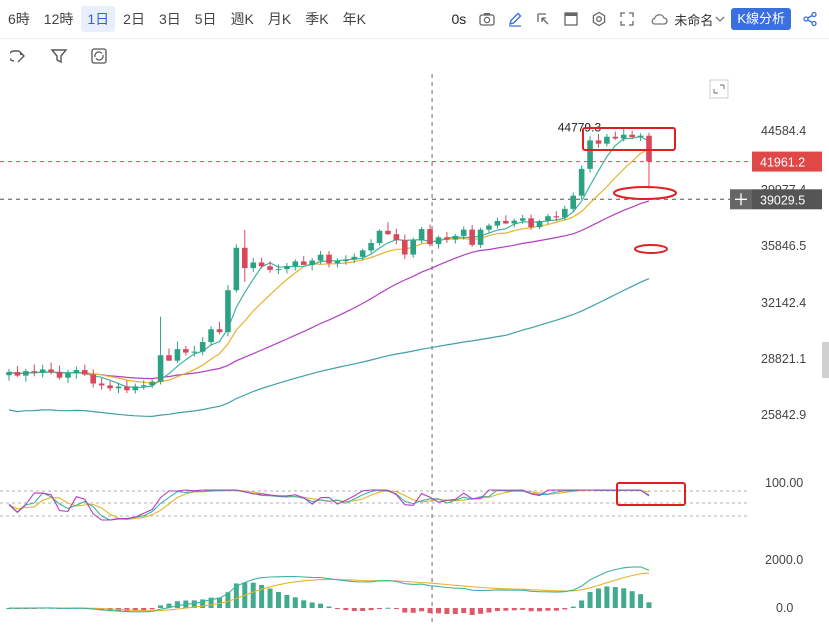 This screenshot has height=625, width=829. What do you see at coordinates (627, 19) in the screenshot?
I see `fullscreen-icon` at bounding box center [627, 19].